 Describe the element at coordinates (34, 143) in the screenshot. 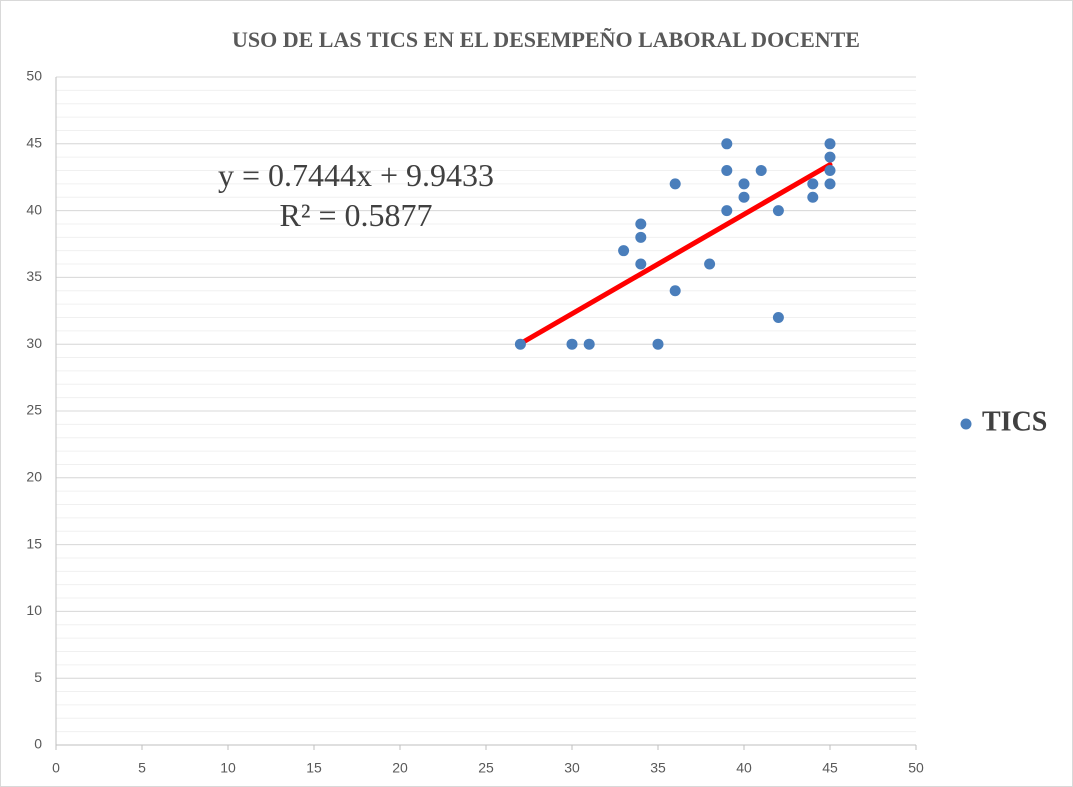

I see `y-tick-label: 45` at that location.